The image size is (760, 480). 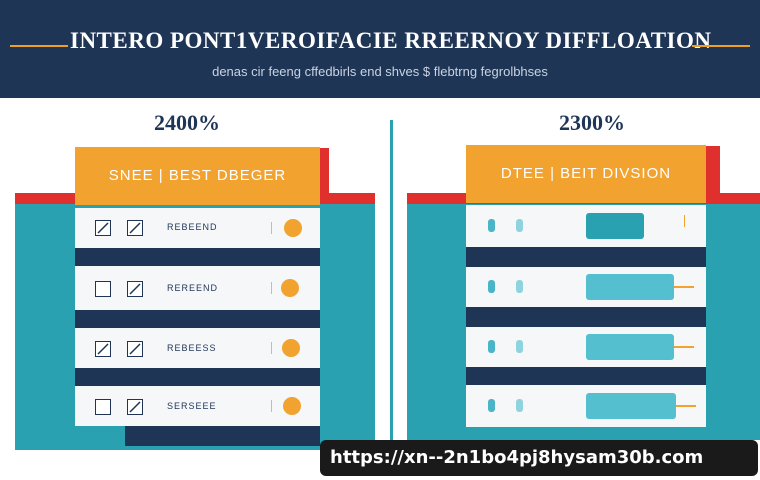 What do you see at coordinates (197, 176) in the screenshot?
I see `left-panel-header: SNEE | BEST DBEGER` at bounding box center [197, 176].